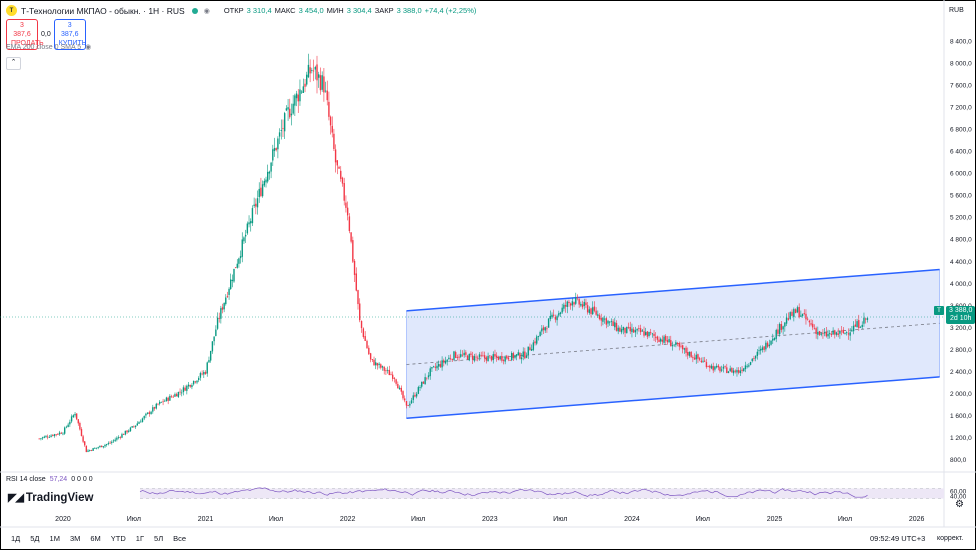  What do you see at coordinates (49, 479) in the screenshot?
I see `rsi-legend: RSI 14 close 57,24 0 0 0 0` at bounding box center [49, 479].